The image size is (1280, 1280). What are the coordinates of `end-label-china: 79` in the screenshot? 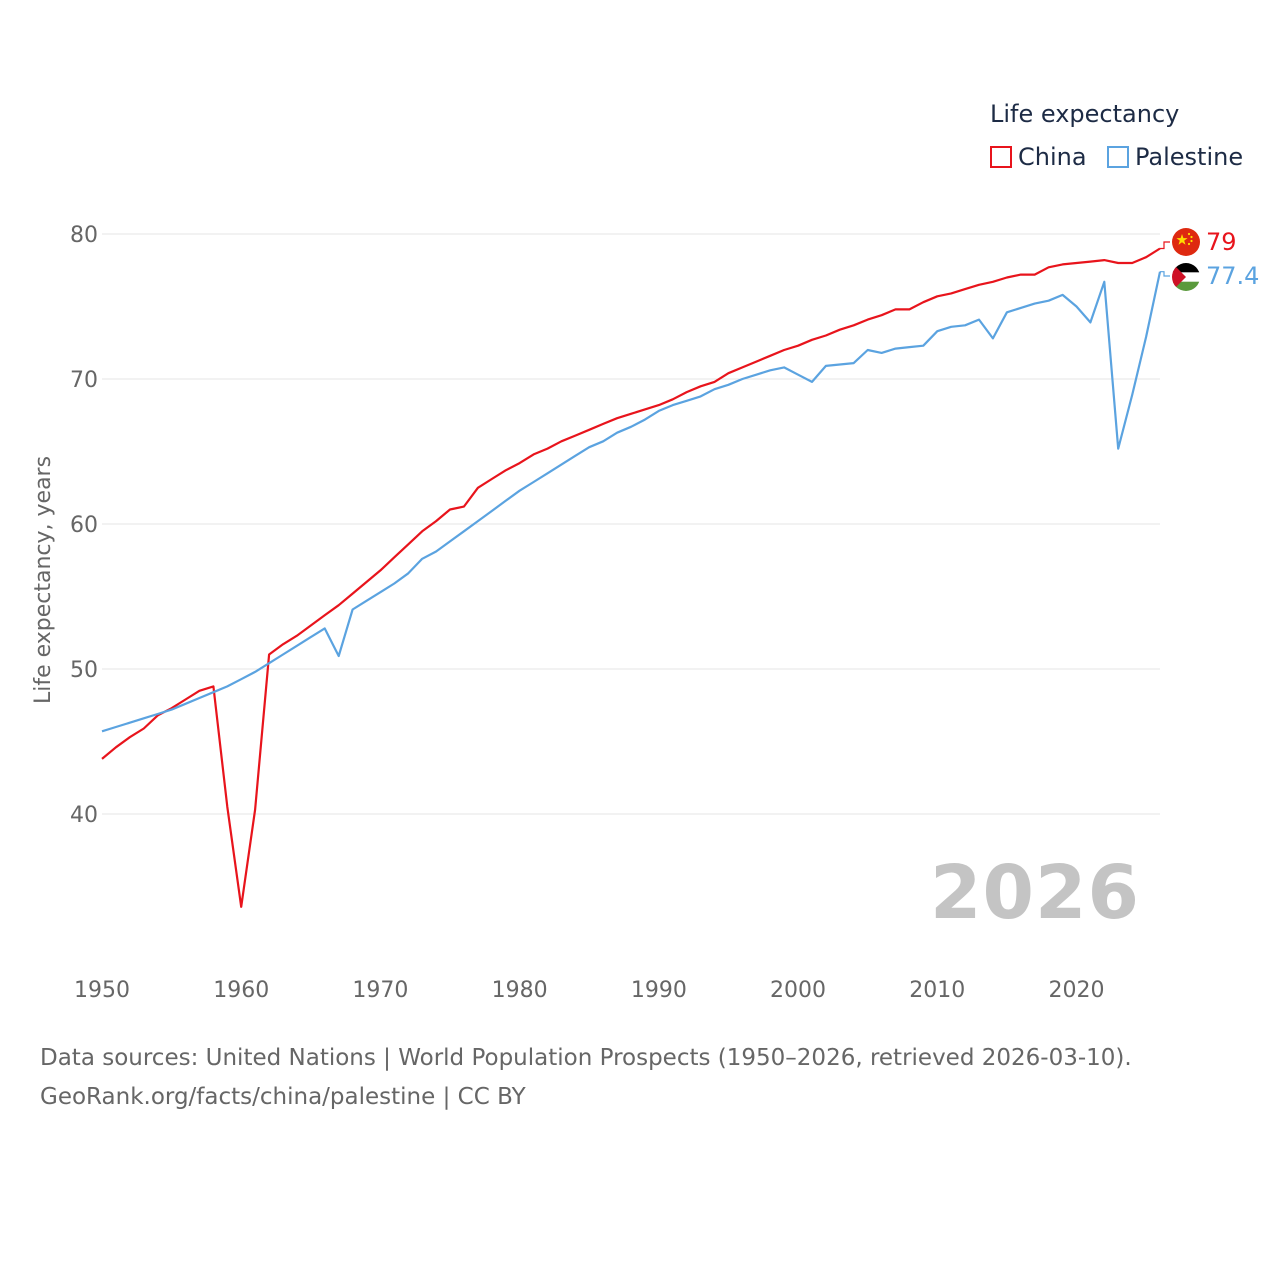 It's located at (1221, 242).